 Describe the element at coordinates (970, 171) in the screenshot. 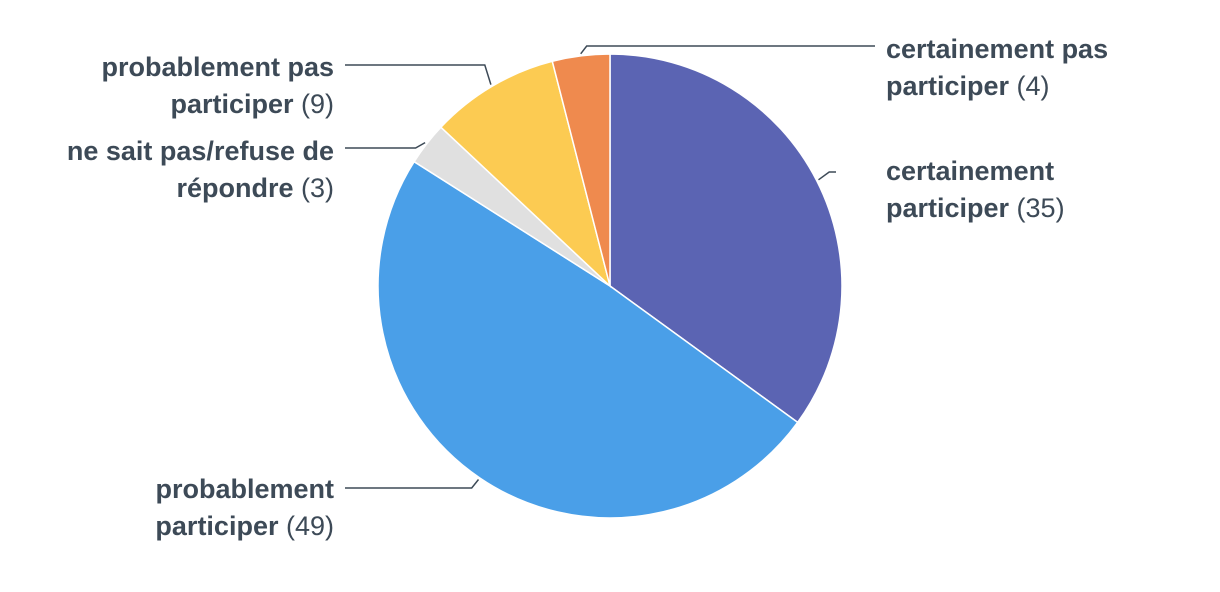

I see `slice-label-text: certainement` at that location.